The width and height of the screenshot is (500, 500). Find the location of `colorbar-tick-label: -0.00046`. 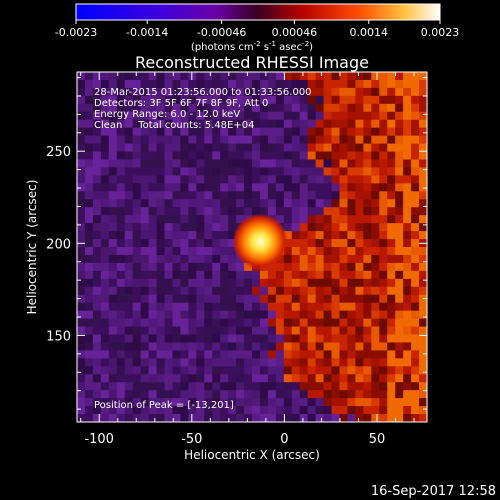

colorbar-tick-label: -0.00046 is located at coordinates (221, 32).